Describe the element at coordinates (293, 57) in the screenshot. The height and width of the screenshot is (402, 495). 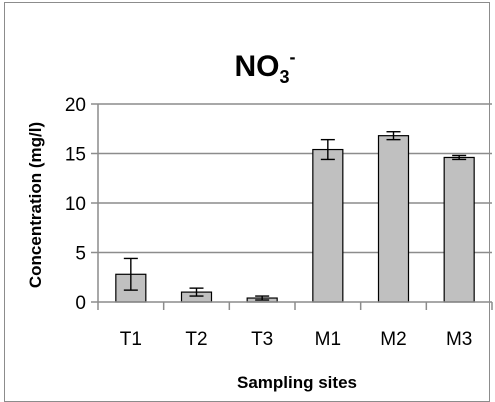
I see `chart-title-superscript: -` at that location.